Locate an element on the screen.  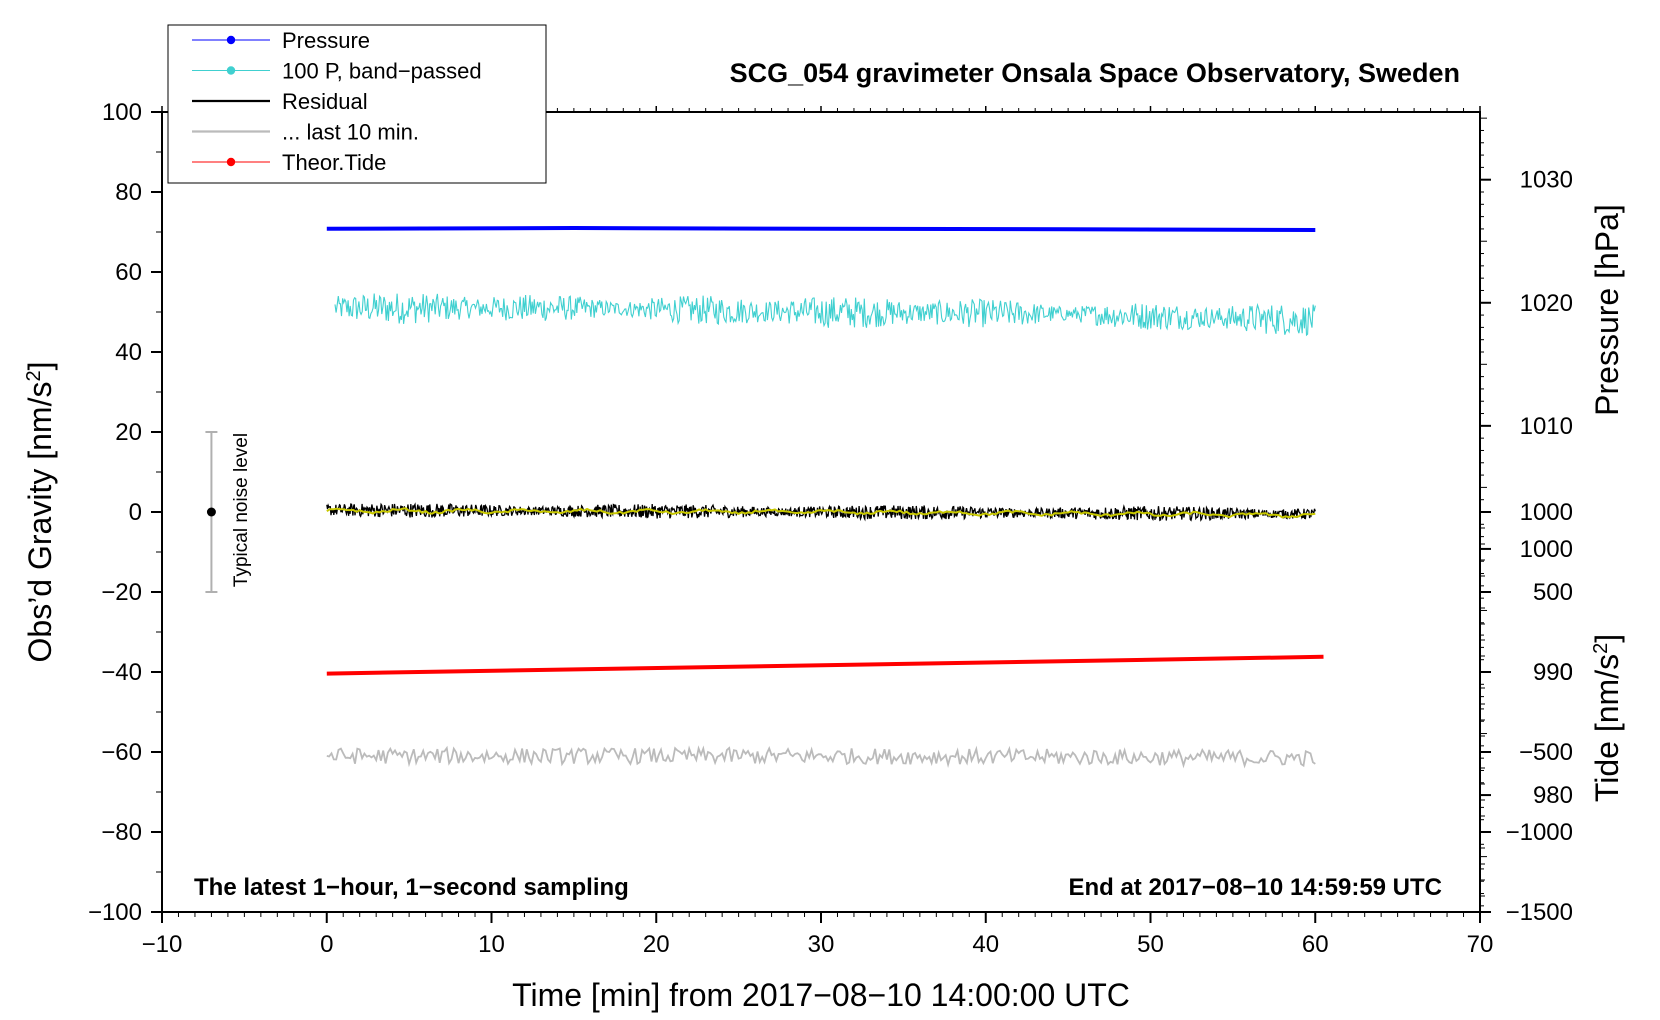
pressure-tick-label: 980 is located at coordinates (1553, 795).